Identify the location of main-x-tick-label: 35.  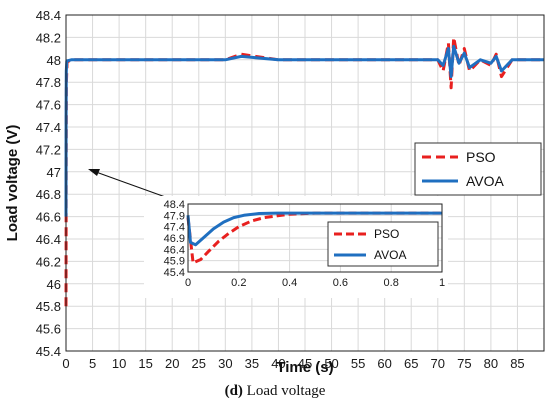
(252, 363).